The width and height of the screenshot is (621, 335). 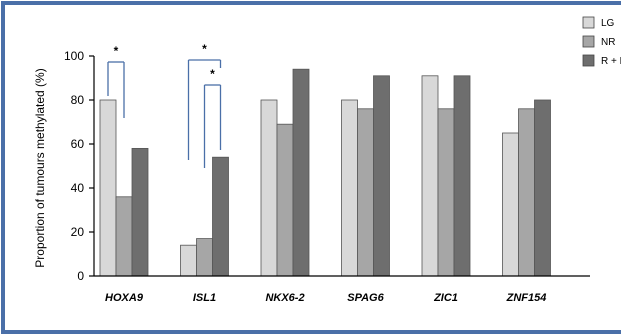 I want to click on x-axis-labels: HOXA9 ISL1 NKX6-2 SPAG6 ZIC1 ZNF154, so click(x=325, y=298).